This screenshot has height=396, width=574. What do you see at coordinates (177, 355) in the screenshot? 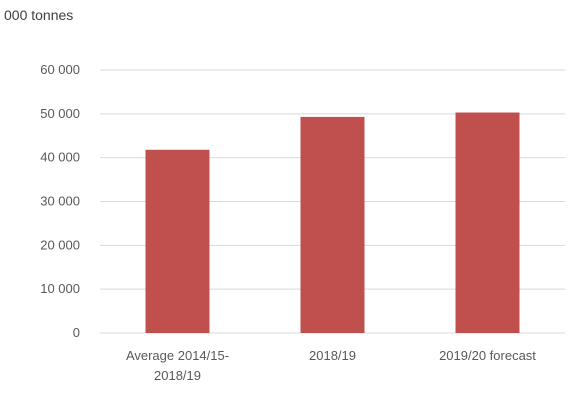
I see `x-category-label: Average 2014/15-` at bounding box center [177, 355].